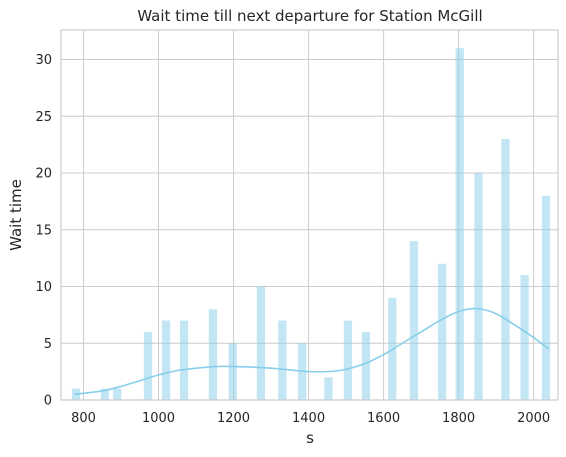  What do you see at coordinates (158, 418) in the screenshot?
I see `x-tick-label: 1000` at bounding box center [158, 418].